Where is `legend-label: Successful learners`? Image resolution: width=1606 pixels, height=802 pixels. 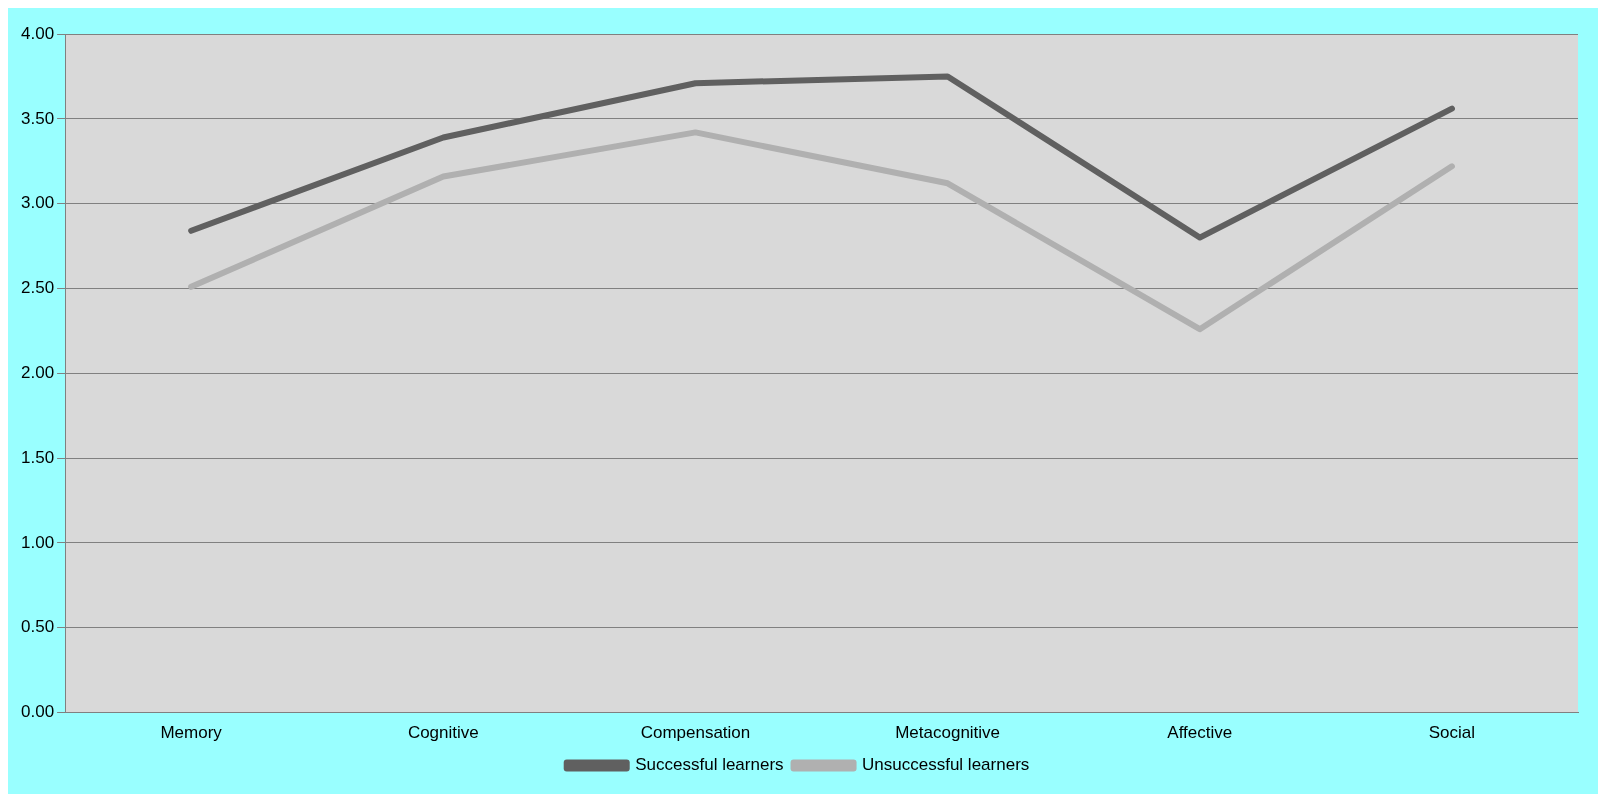
legend-label: Successful learners is located at coordinates (709, 765).